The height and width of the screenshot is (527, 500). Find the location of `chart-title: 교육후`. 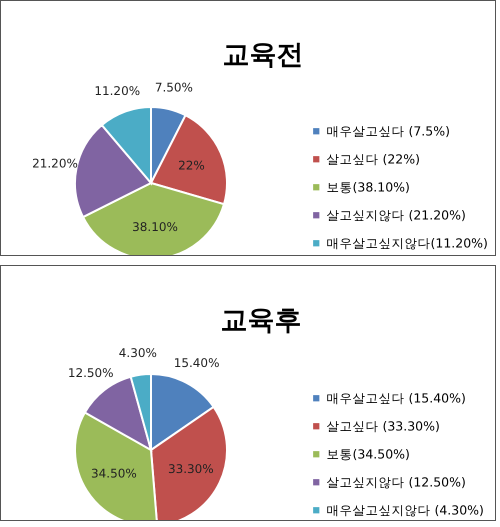

chart-title: 교육후 is located at coordinates (261, 320).